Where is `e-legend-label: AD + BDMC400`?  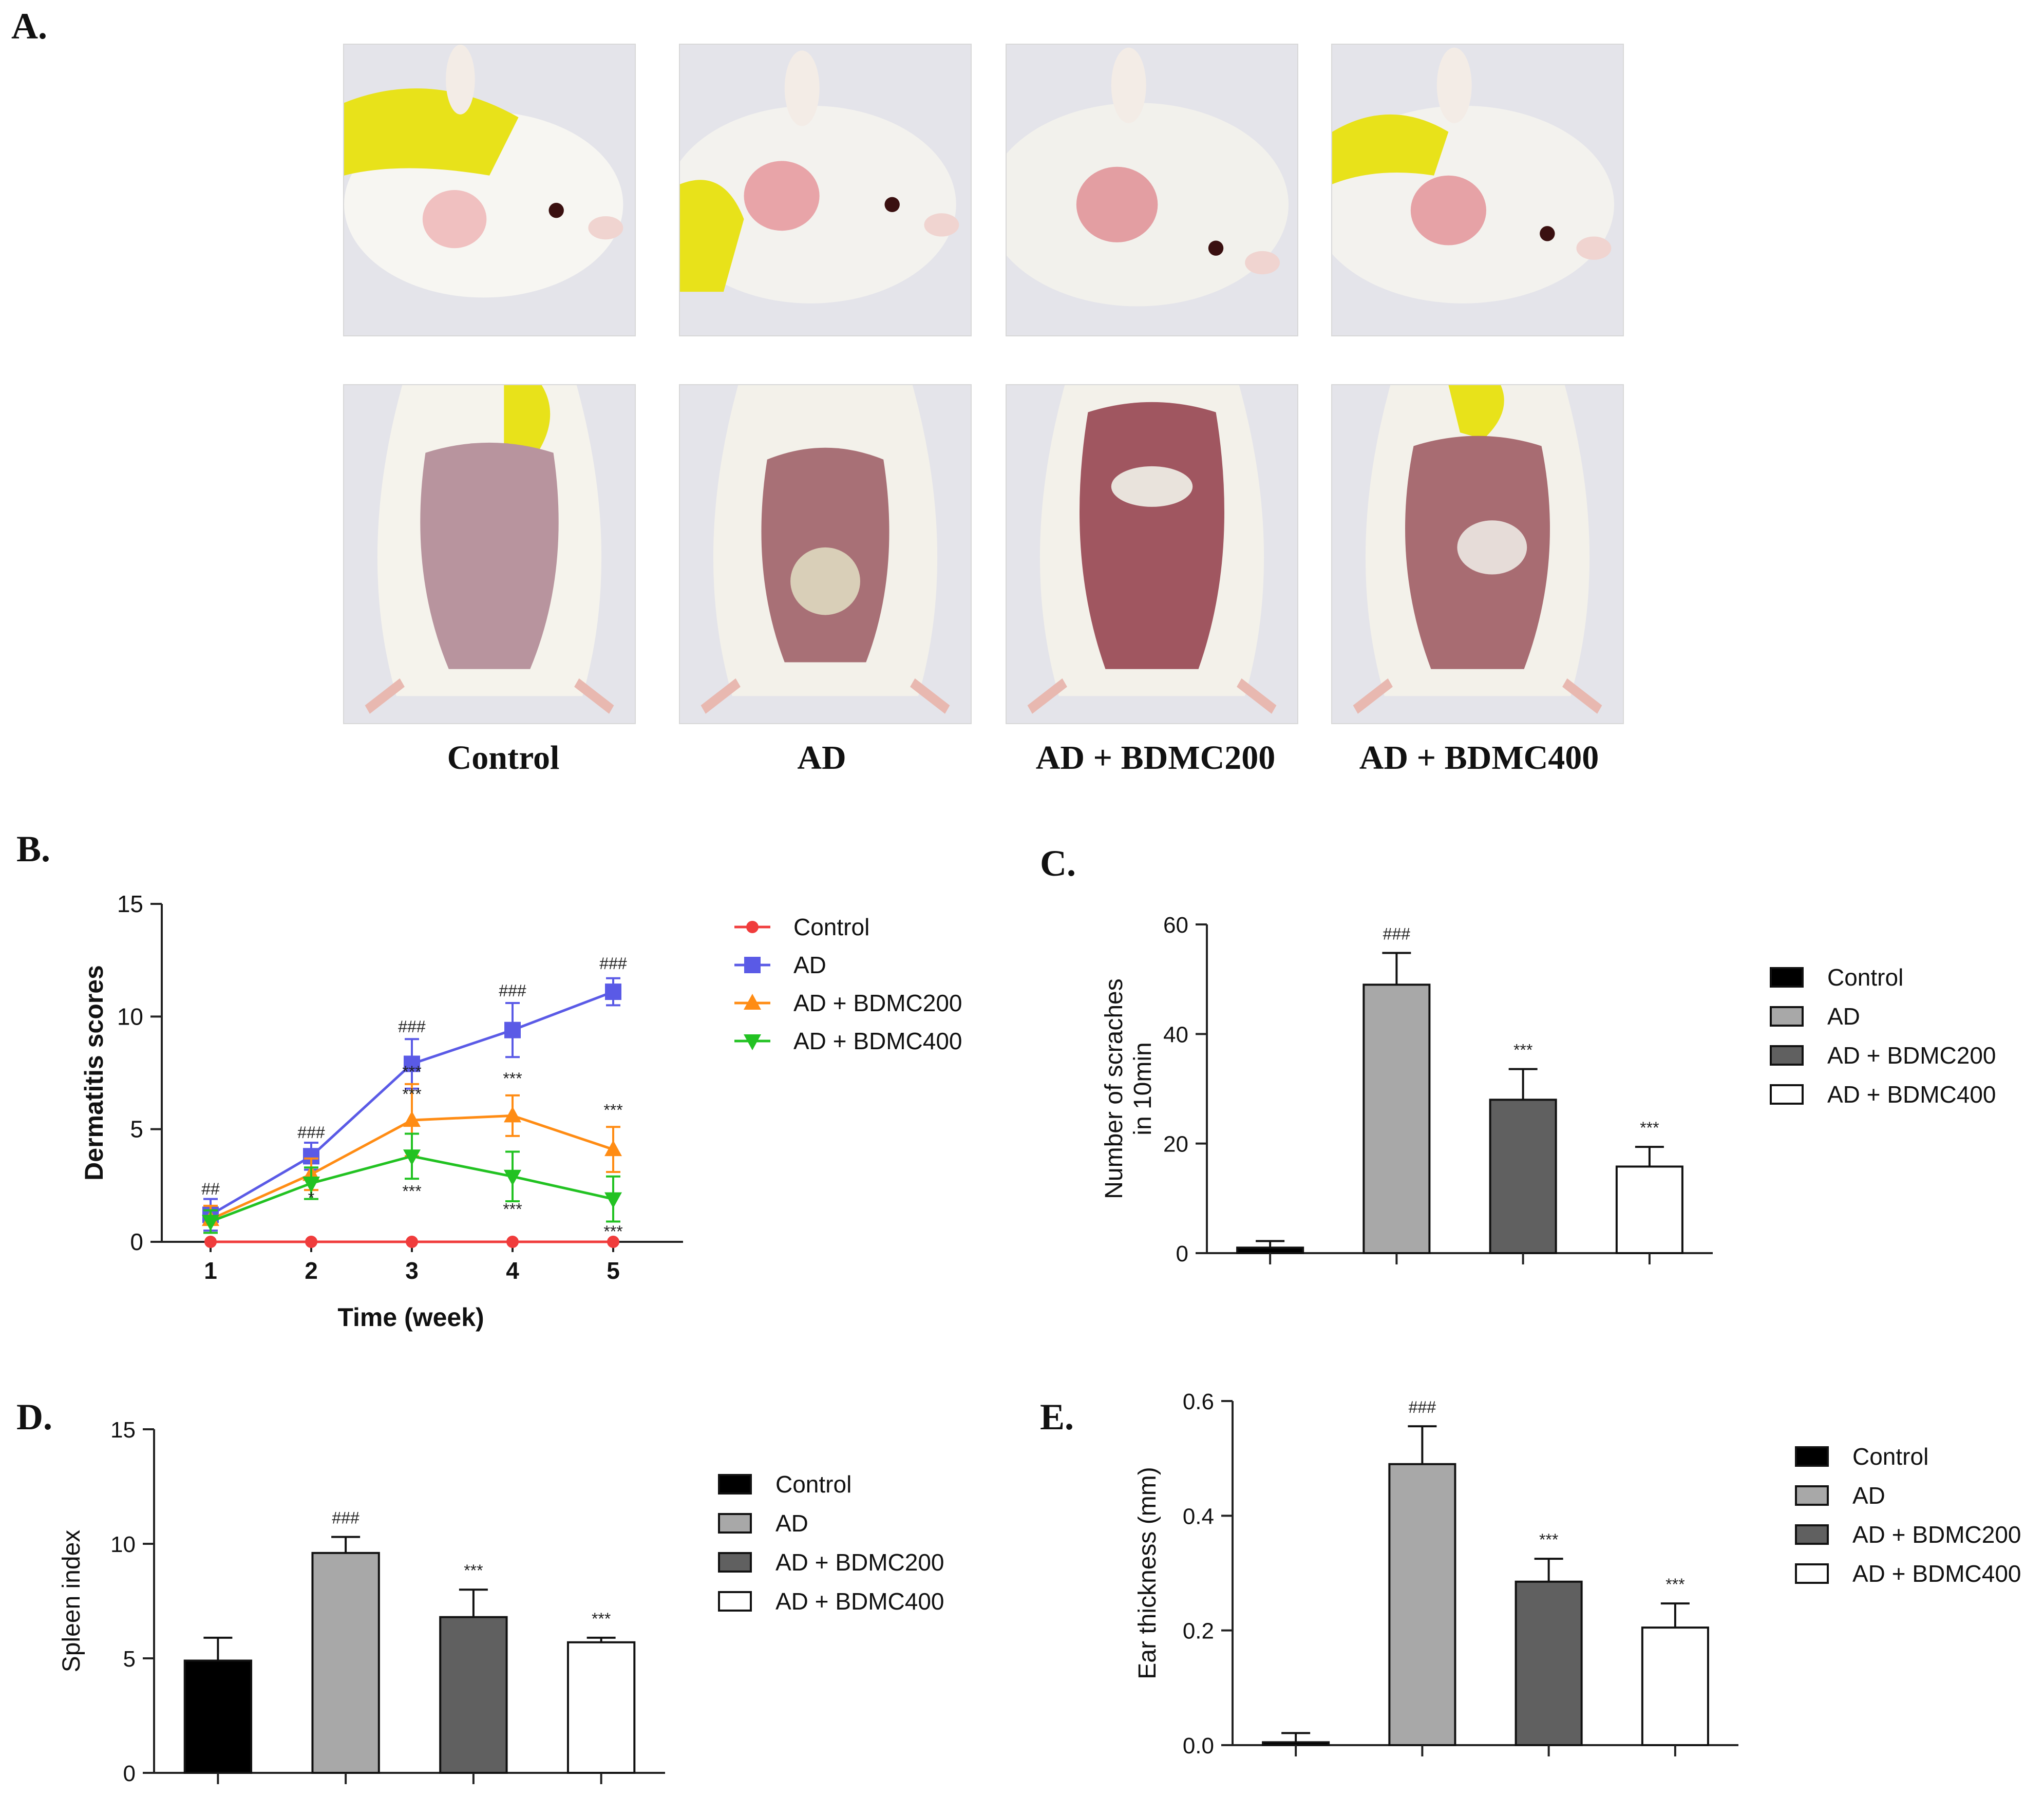 e-legend-label: AD + BDMC400 is located at coordinates (1937, 1574).